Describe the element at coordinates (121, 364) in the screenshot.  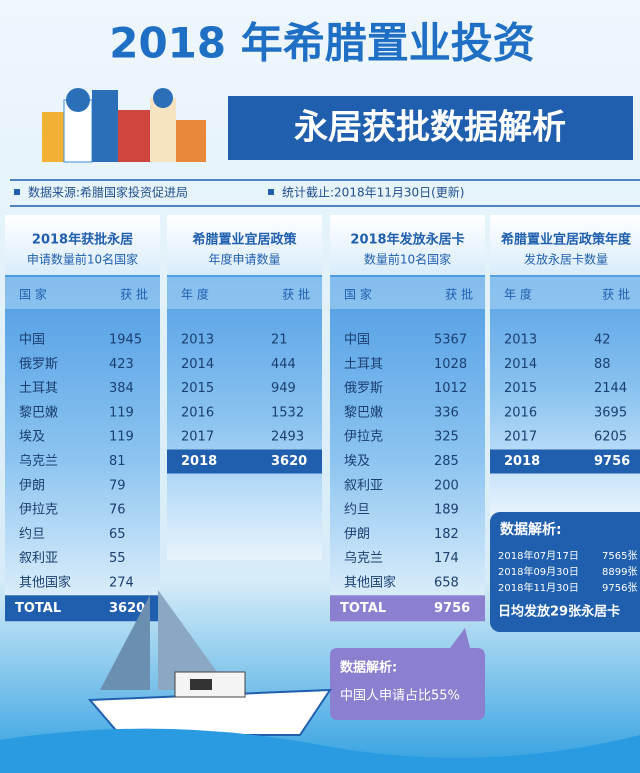
I see `row-value: 423` at that location.